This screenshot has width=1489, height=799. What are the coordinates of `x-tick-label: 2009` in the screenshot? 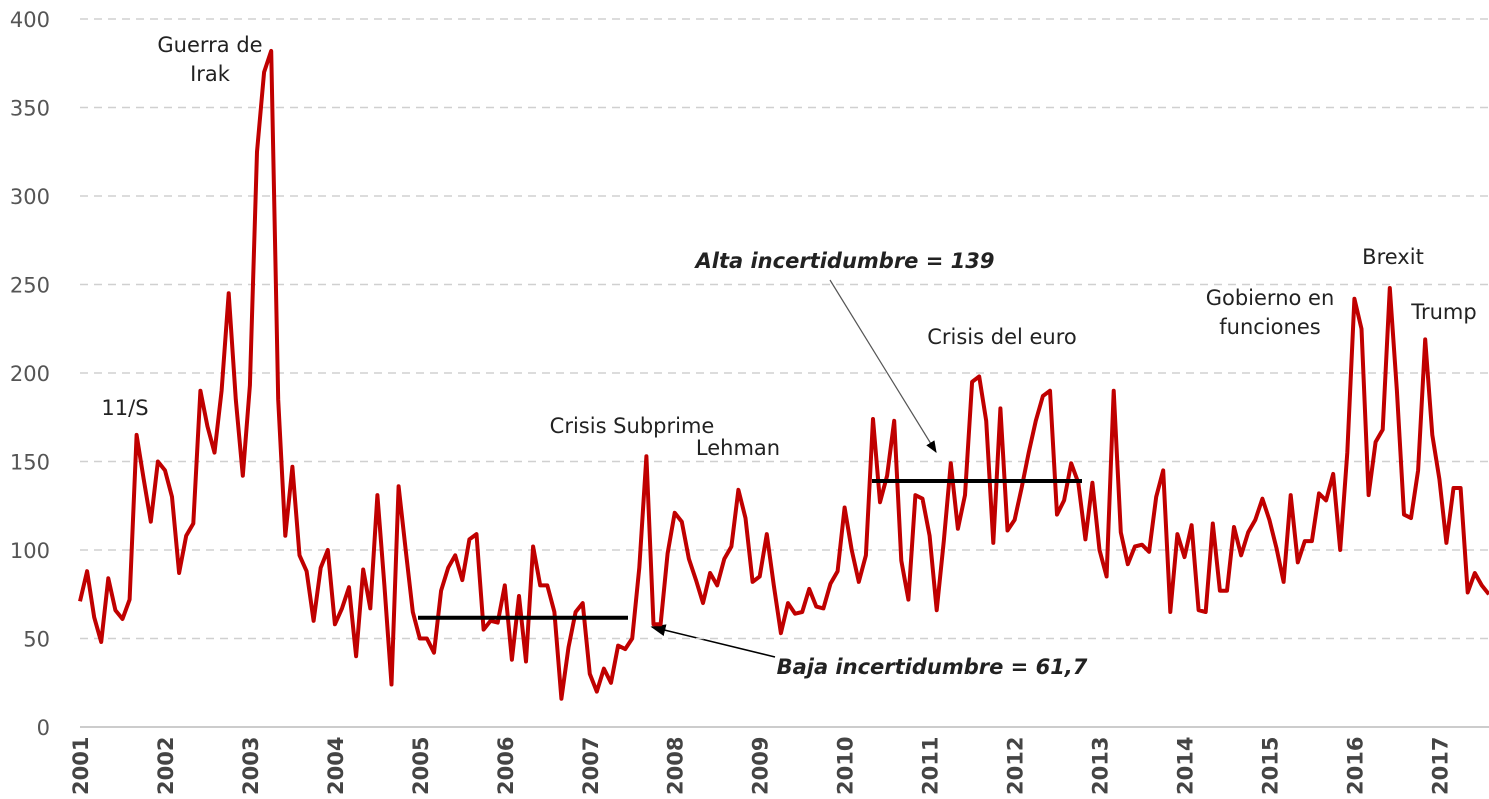 It's located at (761, 766).